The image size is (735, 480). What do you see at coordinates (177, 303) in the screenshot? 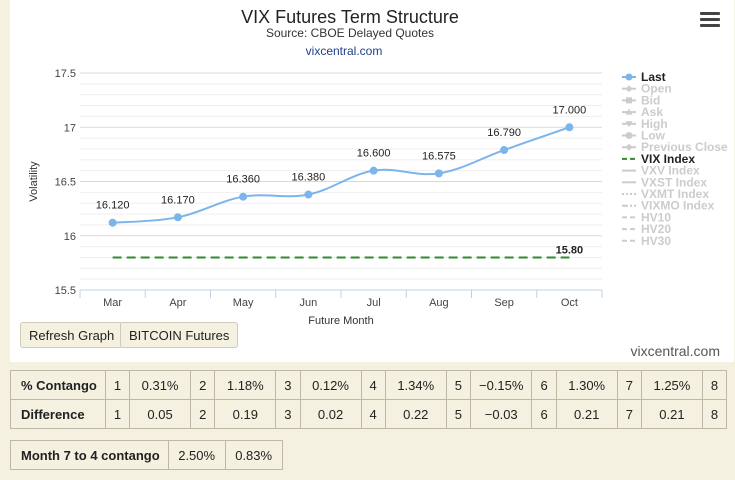
I see `x-tick-label: Apr` at bounding box center [177, 303].